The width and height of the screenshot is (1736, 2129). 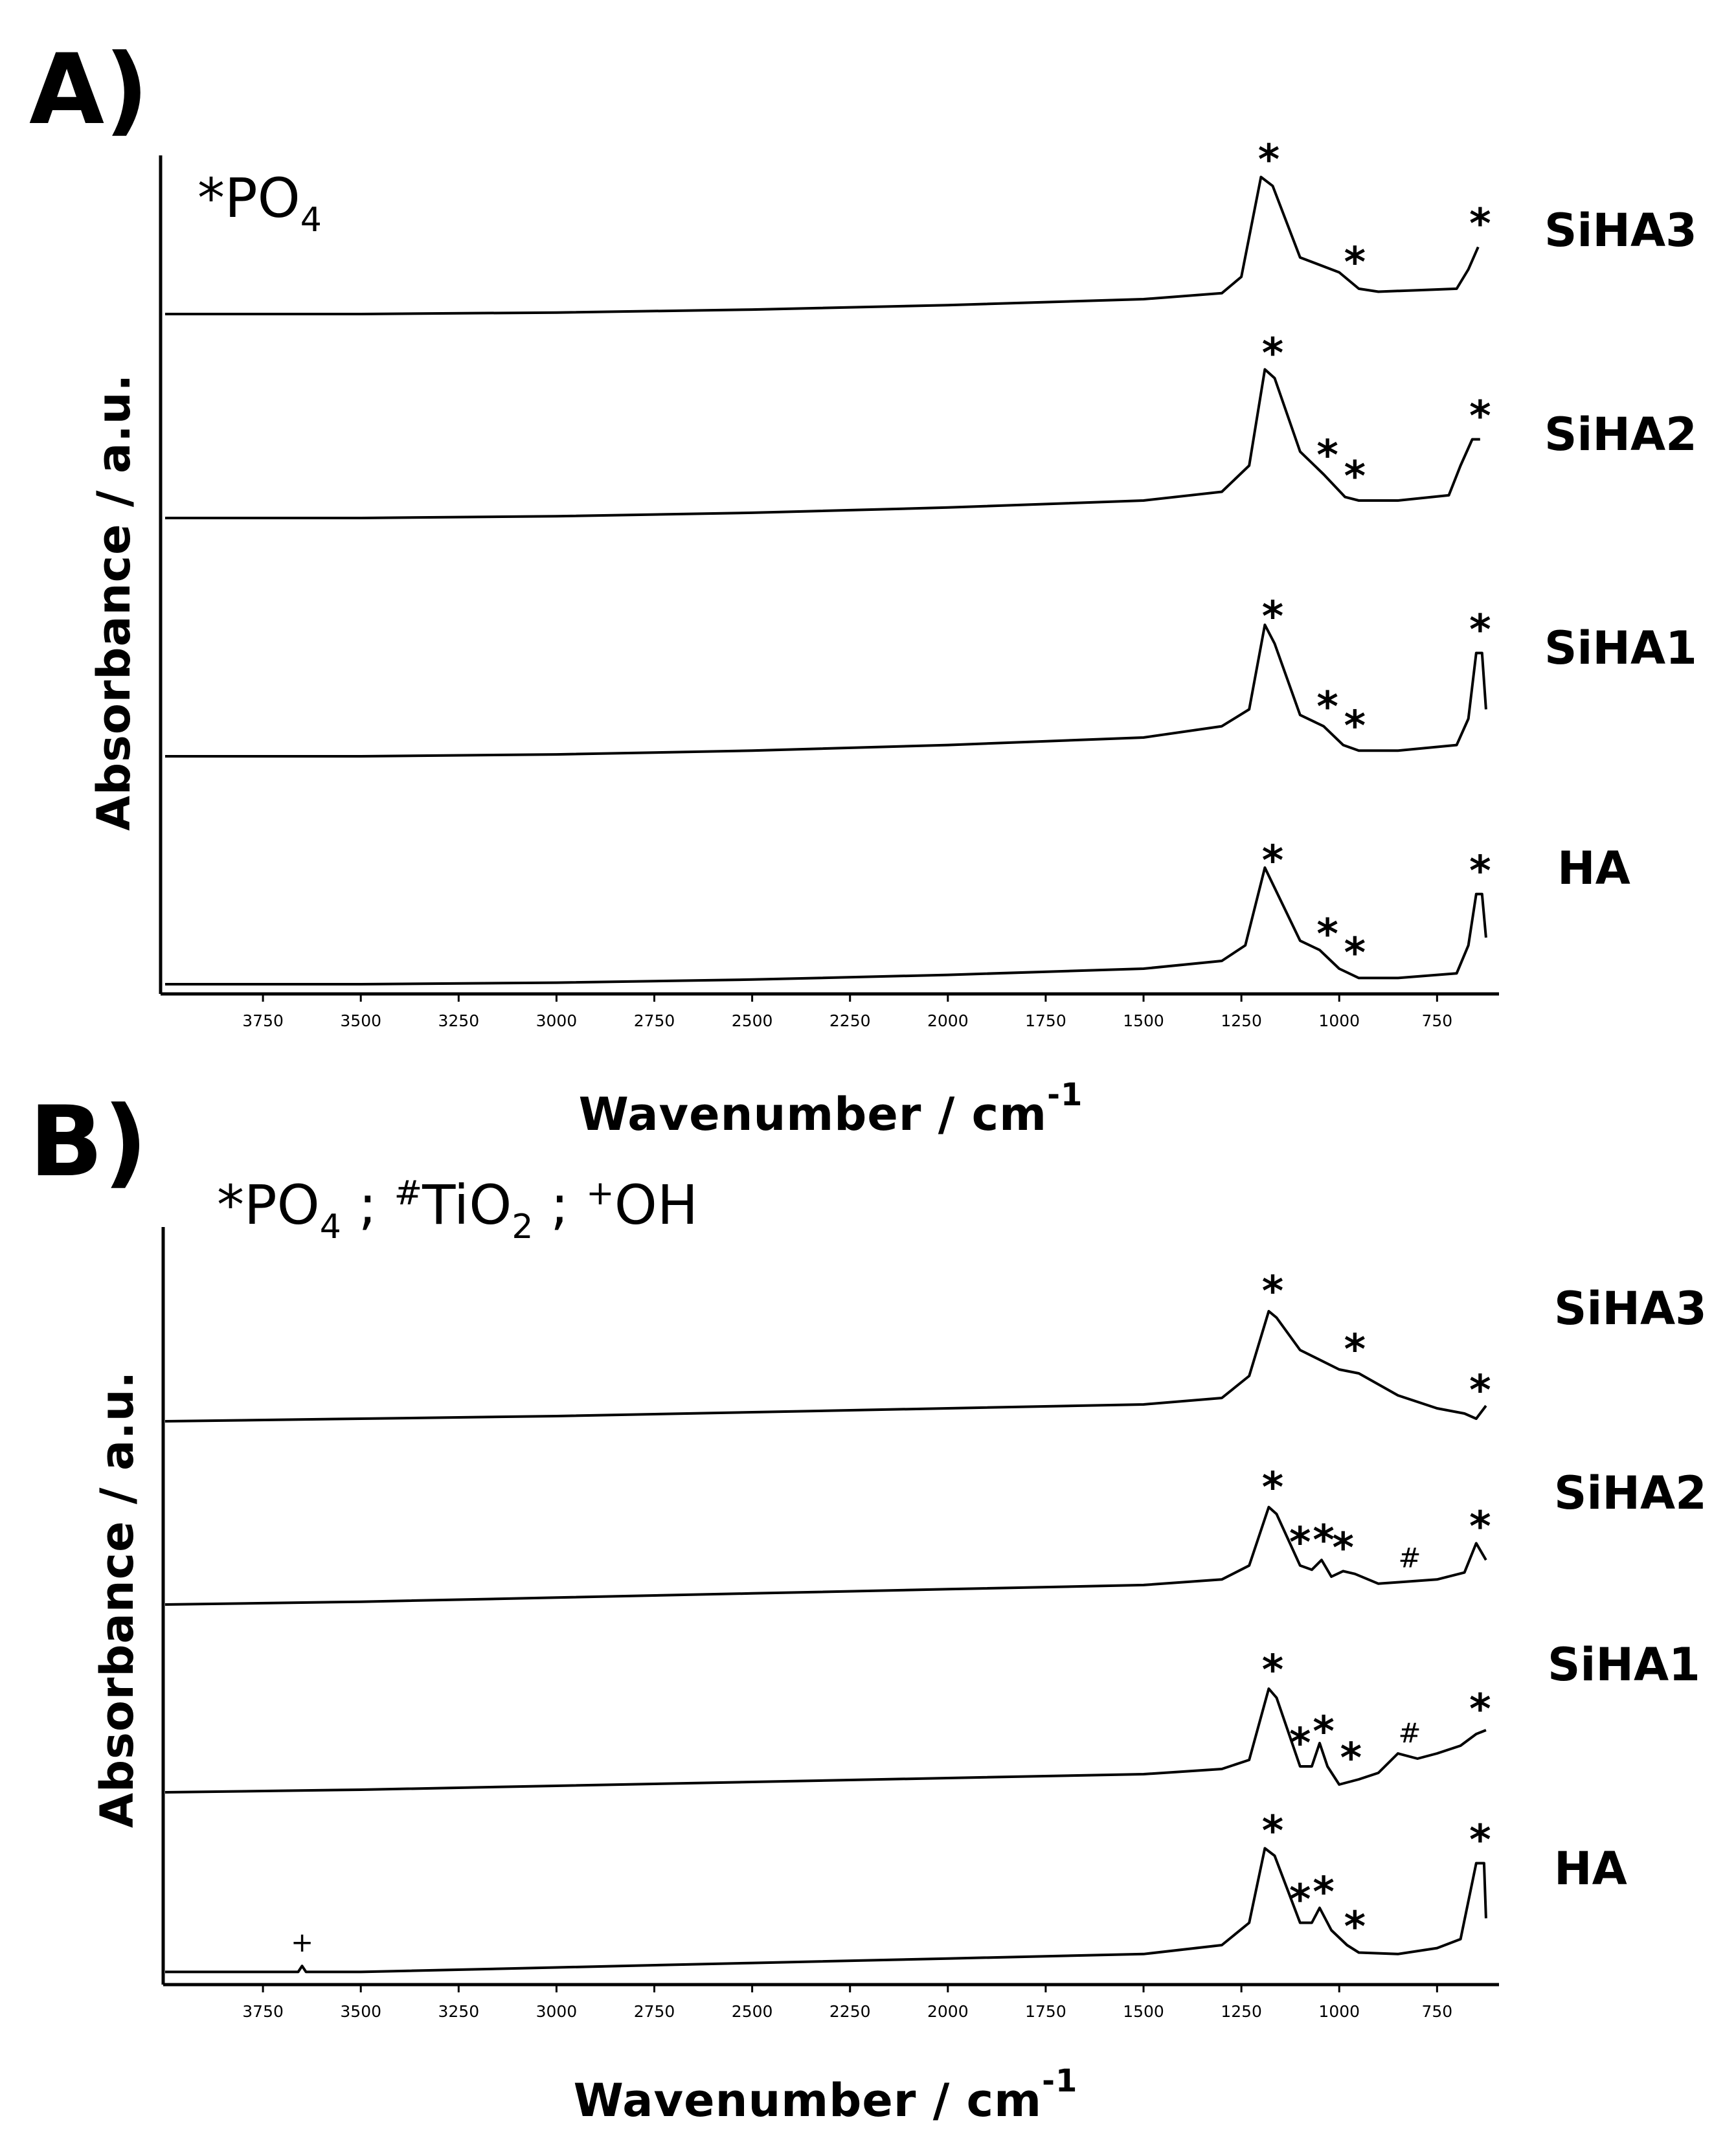 What do you see at coordinates (259, 203) in the screenshot?
I see `panel-a-legend: *PO4` at bounding box center [259, 203].